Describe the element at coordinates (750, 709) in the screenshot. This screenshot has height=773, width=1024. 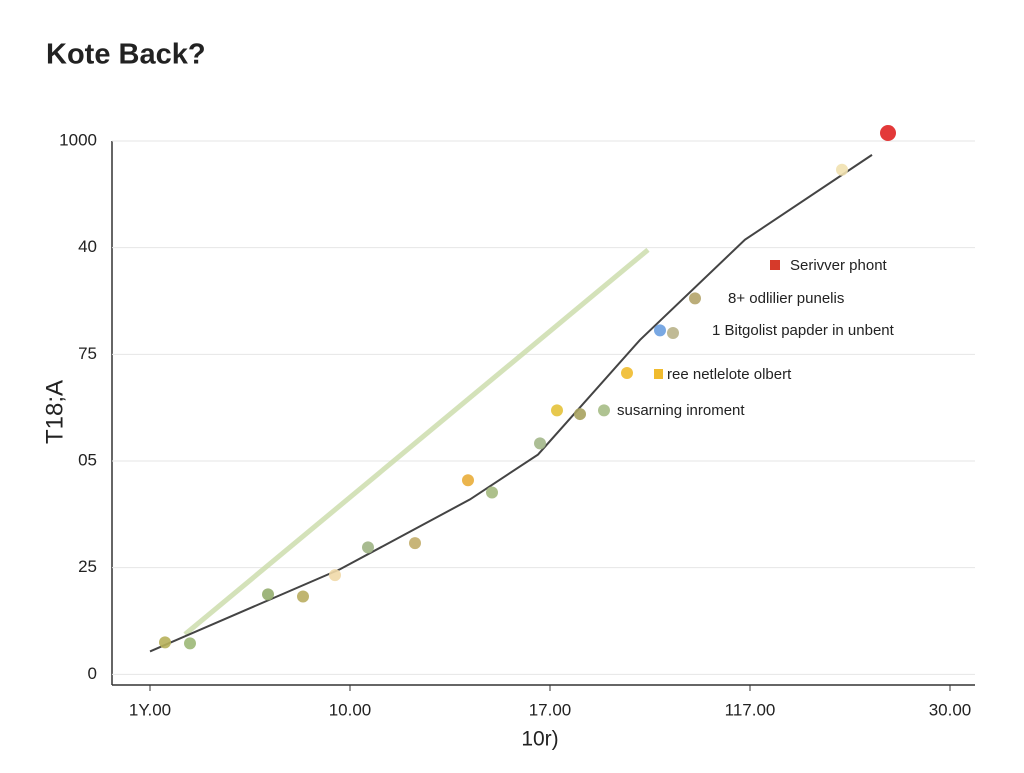
I see `x-tick-label: 117.00` at that location.